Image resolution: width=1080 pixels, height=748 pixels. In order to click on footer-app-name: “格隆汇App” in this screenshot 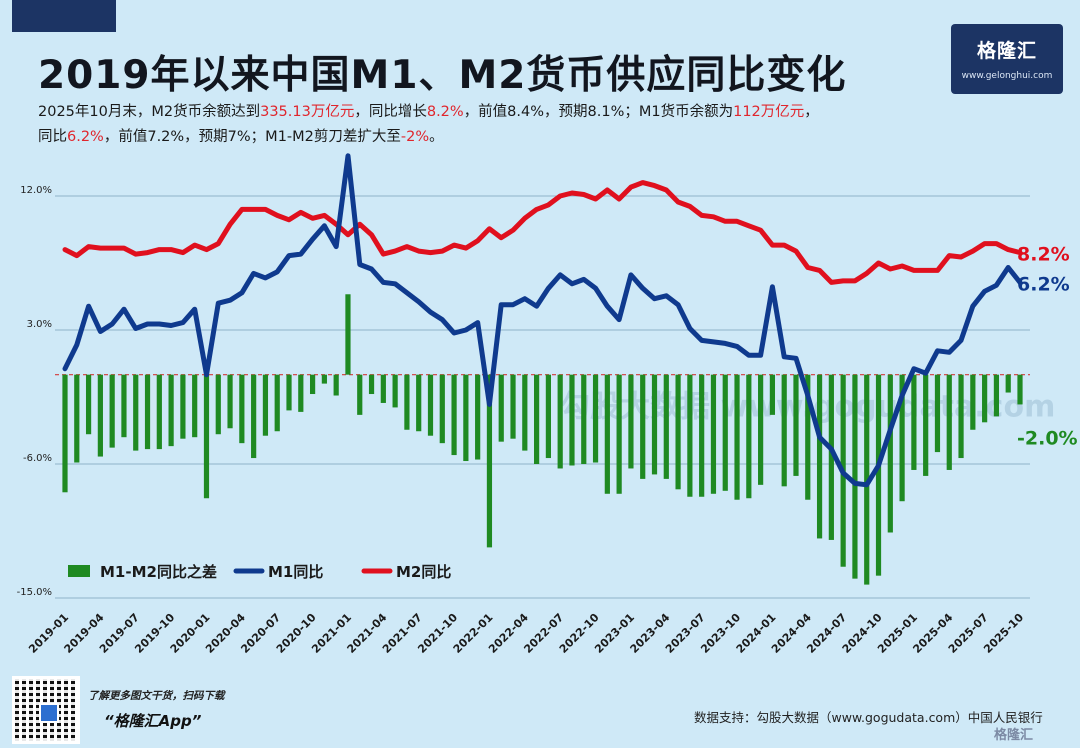, I will do `click(153, 721)`.